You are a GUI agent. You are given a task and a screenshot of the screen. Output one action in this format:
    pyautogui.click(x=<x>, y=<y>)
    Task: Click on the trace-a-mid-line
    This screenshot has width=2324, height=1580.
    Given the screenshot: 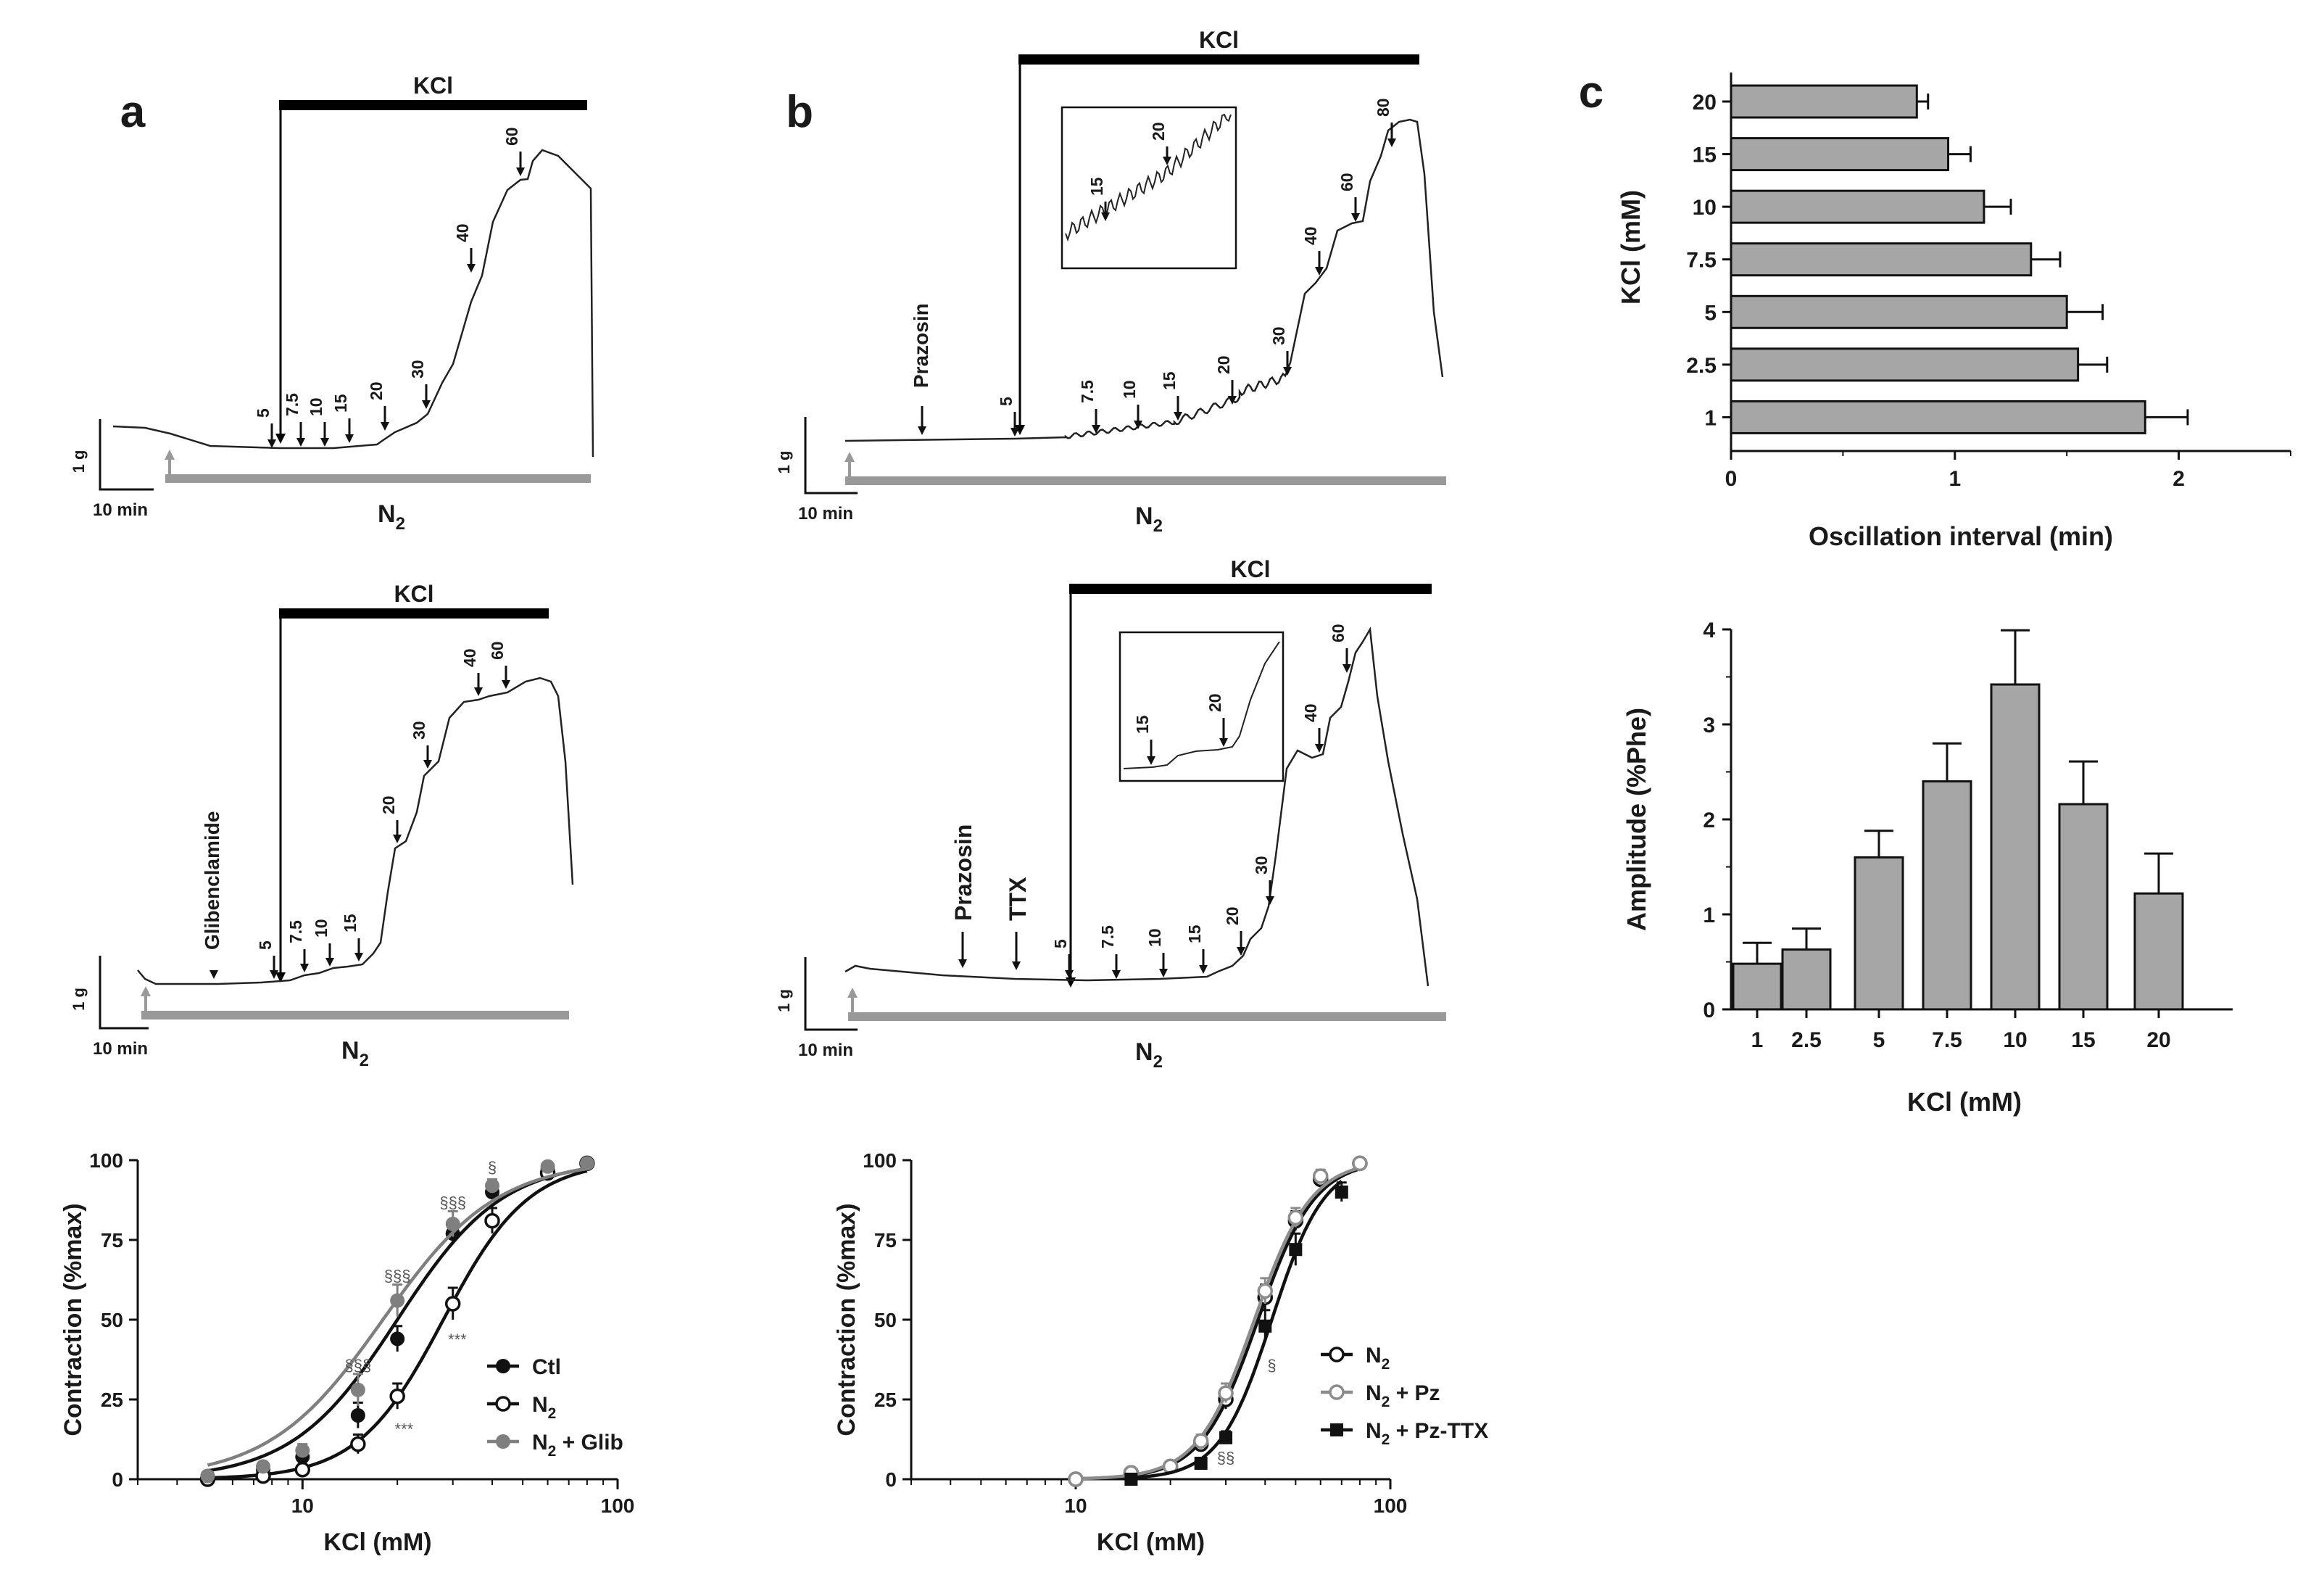 What is the action you would take?
    pyautogui.click(x=355, y=831)
    